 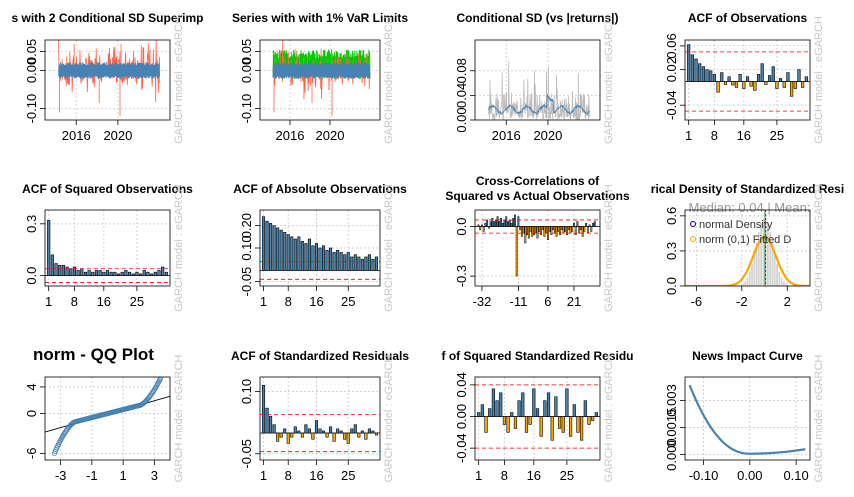 What do you see at coordinates (538, 181) in the screenshot?
I see `panel-title: Cross-Correlations of` at bounding box center [538, 181].